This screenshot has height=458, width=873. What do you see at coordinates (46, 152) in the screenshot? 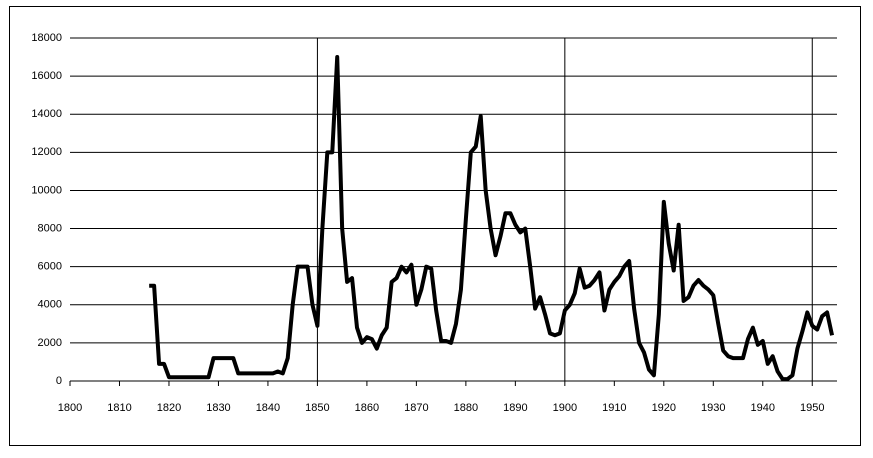
I see `y-tick-label: 12000` at bounding box center [46, 152].